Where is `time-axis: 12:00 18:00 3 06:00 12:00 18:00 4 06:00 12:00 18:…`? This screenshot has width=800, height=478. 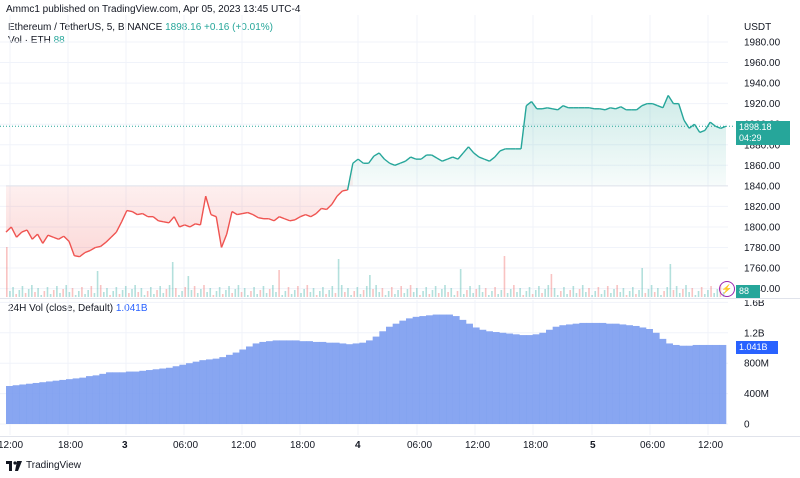 time-axis: 12:00 18:00 3 06:00 12:00 18:00 4 06:00 12:00 18:… is located at coordinates (365, 447).